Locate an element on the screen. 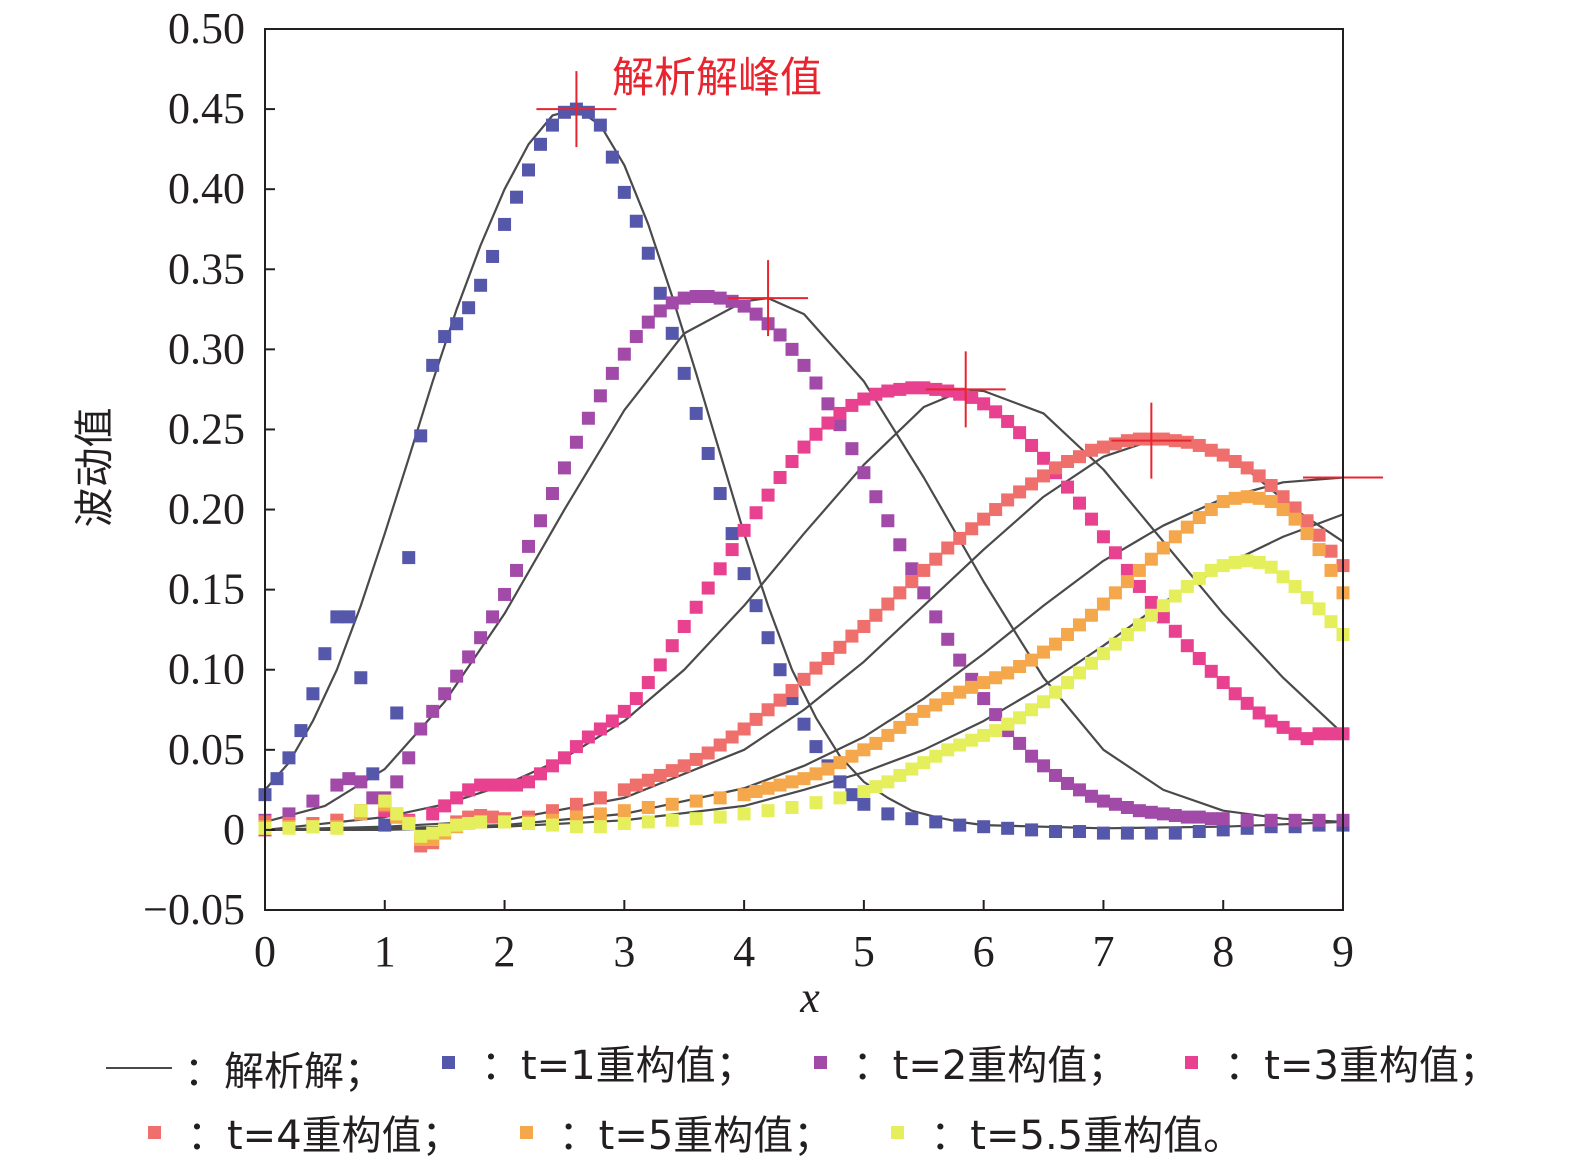 This screenshot has width=1575, height=1166. legend-text: ：t=2重构值； is located at coordinates (990, 1066).